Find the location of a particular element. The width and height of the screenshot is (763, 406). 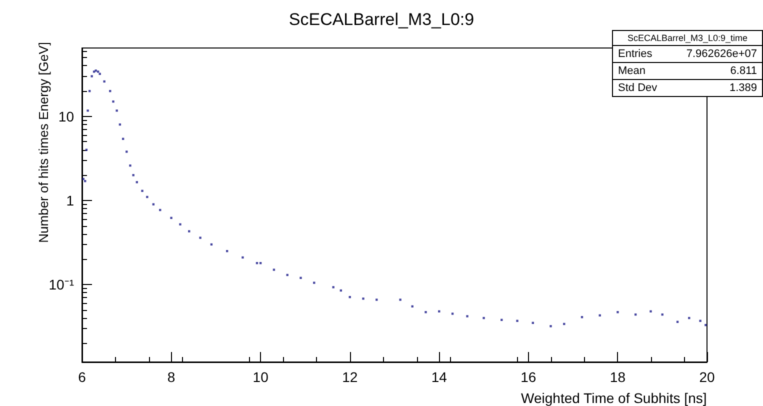

text: ScECALBarrel_M3_L0:9_time is located at coordinates (687, 38).